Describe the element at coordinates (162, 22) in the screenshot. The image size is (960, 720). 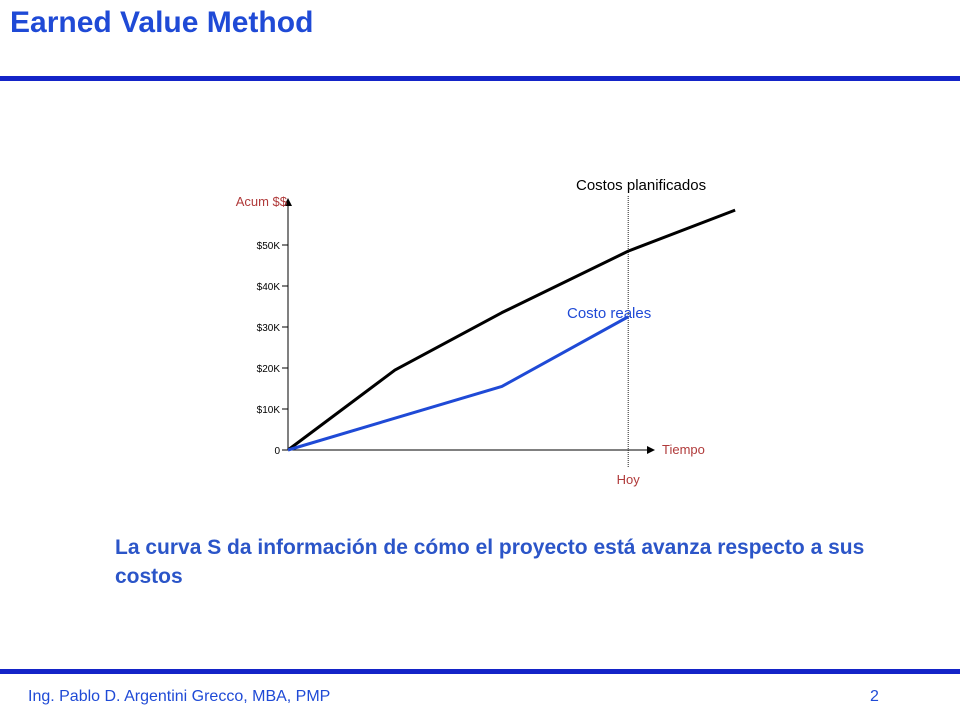
I see `slide-title: Earned Value Method` at that location.